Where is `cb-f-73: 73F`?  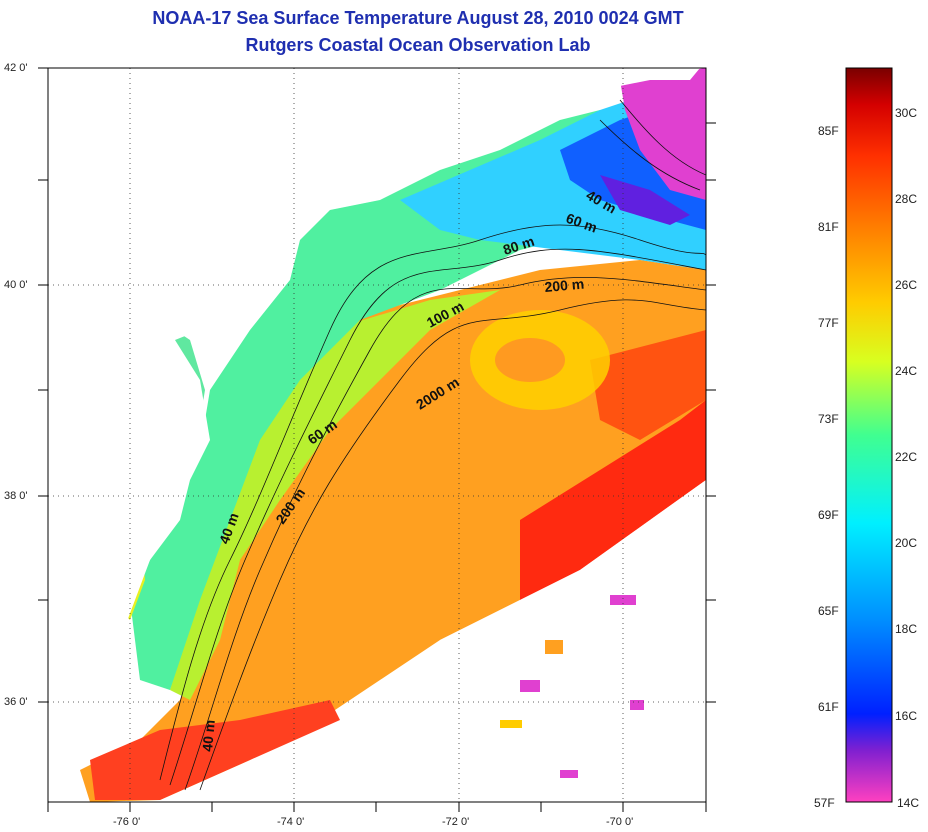
cb-f-73: 73F is located at coordinates (828, 419).